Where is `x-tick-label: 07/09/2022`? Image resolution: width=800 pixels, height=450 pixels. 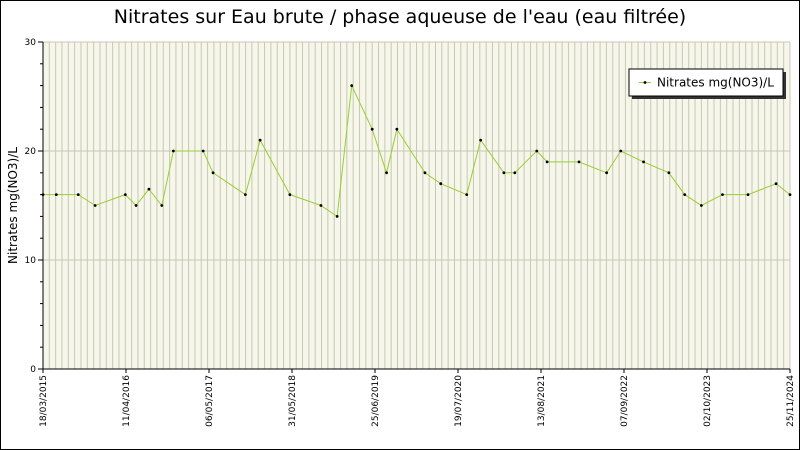 x-tick-label: 07/09/2022 is located at coordinates (625, 401).